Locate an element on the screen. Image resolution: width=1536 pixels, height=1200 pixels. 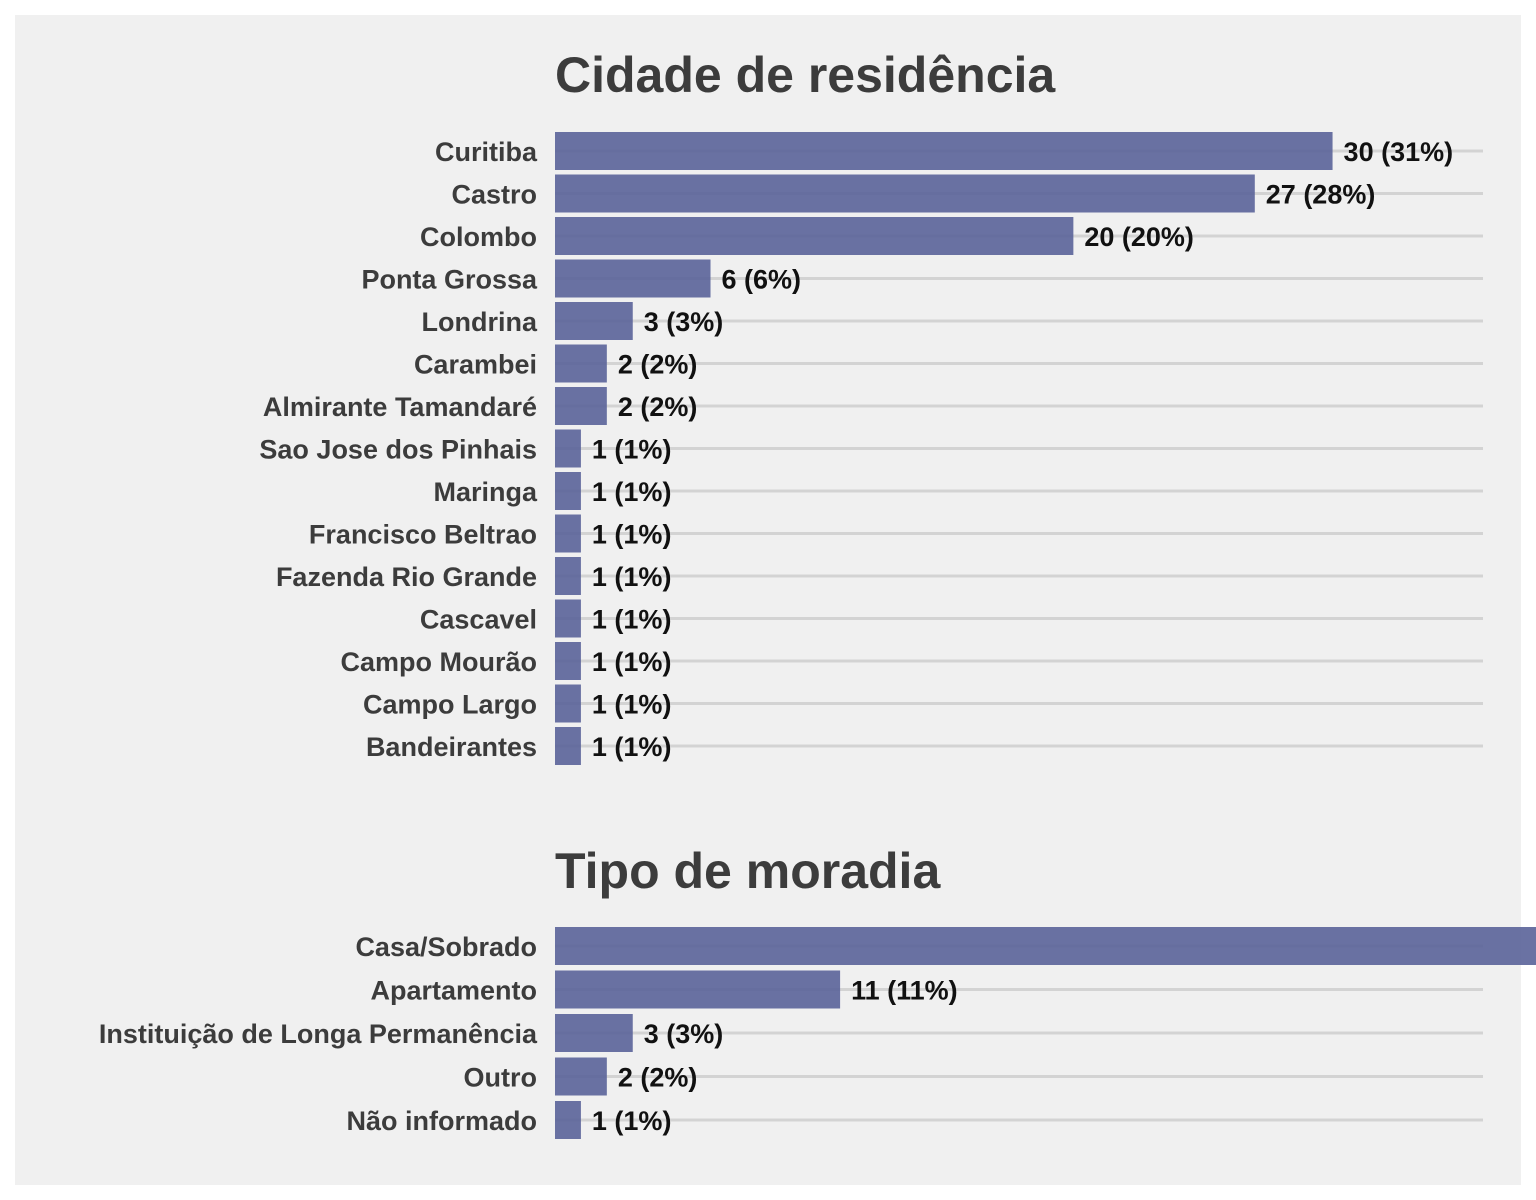
data-label: 11 (11%) is located at coordinates (904, 991).